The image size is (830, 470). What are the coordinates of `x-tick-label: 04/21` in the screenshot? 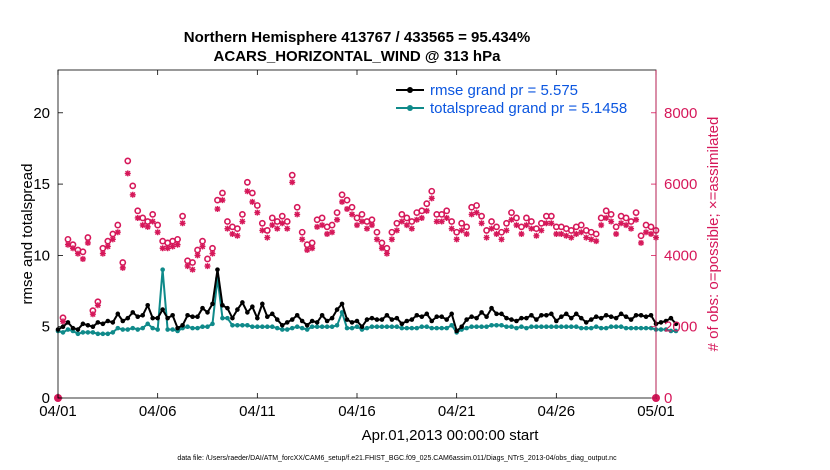 It's located at (457, 411).